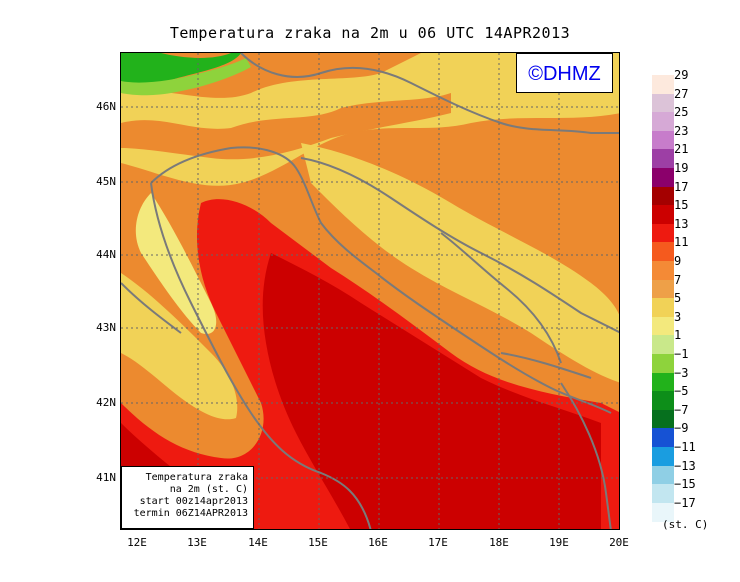 The image size is (740, 582). I want to click on legend-label: 19, so click(681, 168).